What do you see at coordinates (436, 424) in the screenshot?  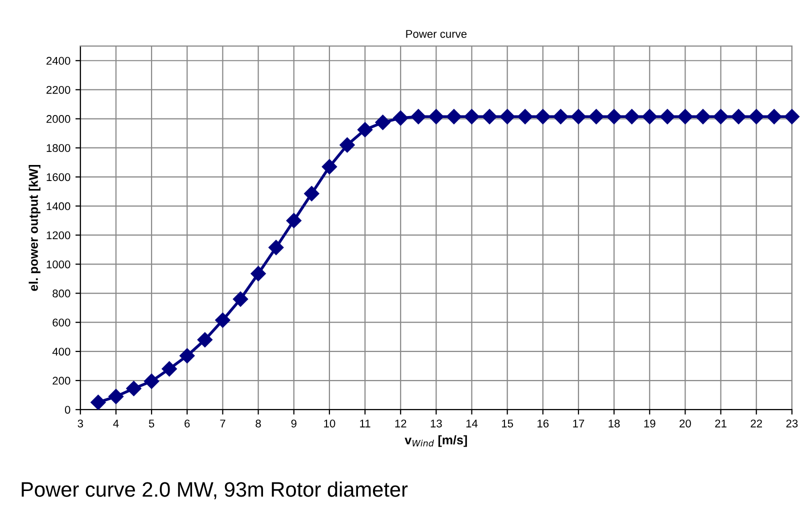 I see `x-tick-label: 13` at bounding box center [436, 424].